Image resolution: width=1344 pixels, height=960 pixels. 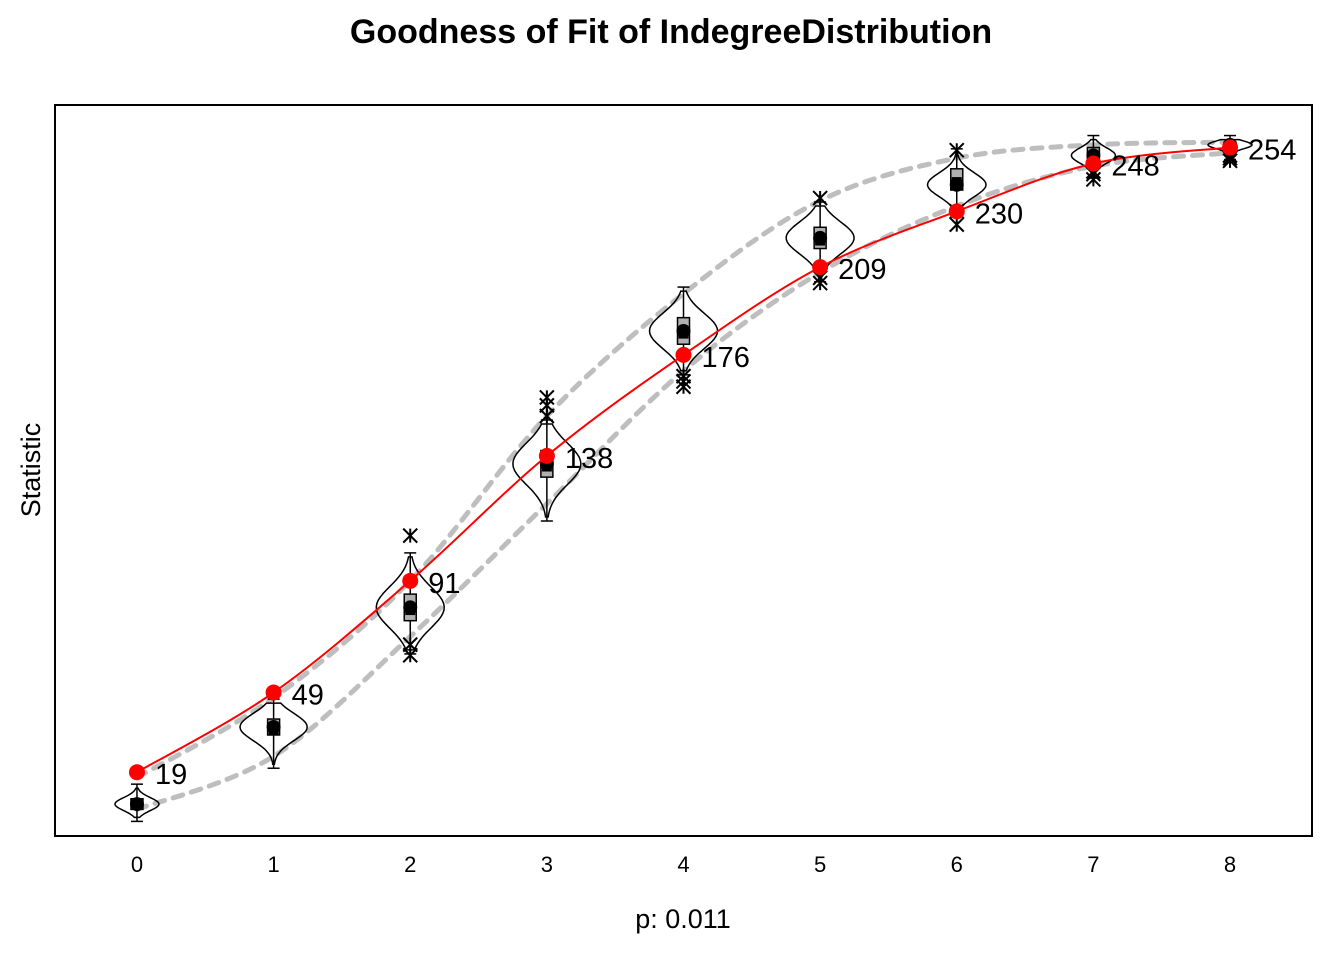 I want to click on observed-label: 254, so click(x=1272, y=151).